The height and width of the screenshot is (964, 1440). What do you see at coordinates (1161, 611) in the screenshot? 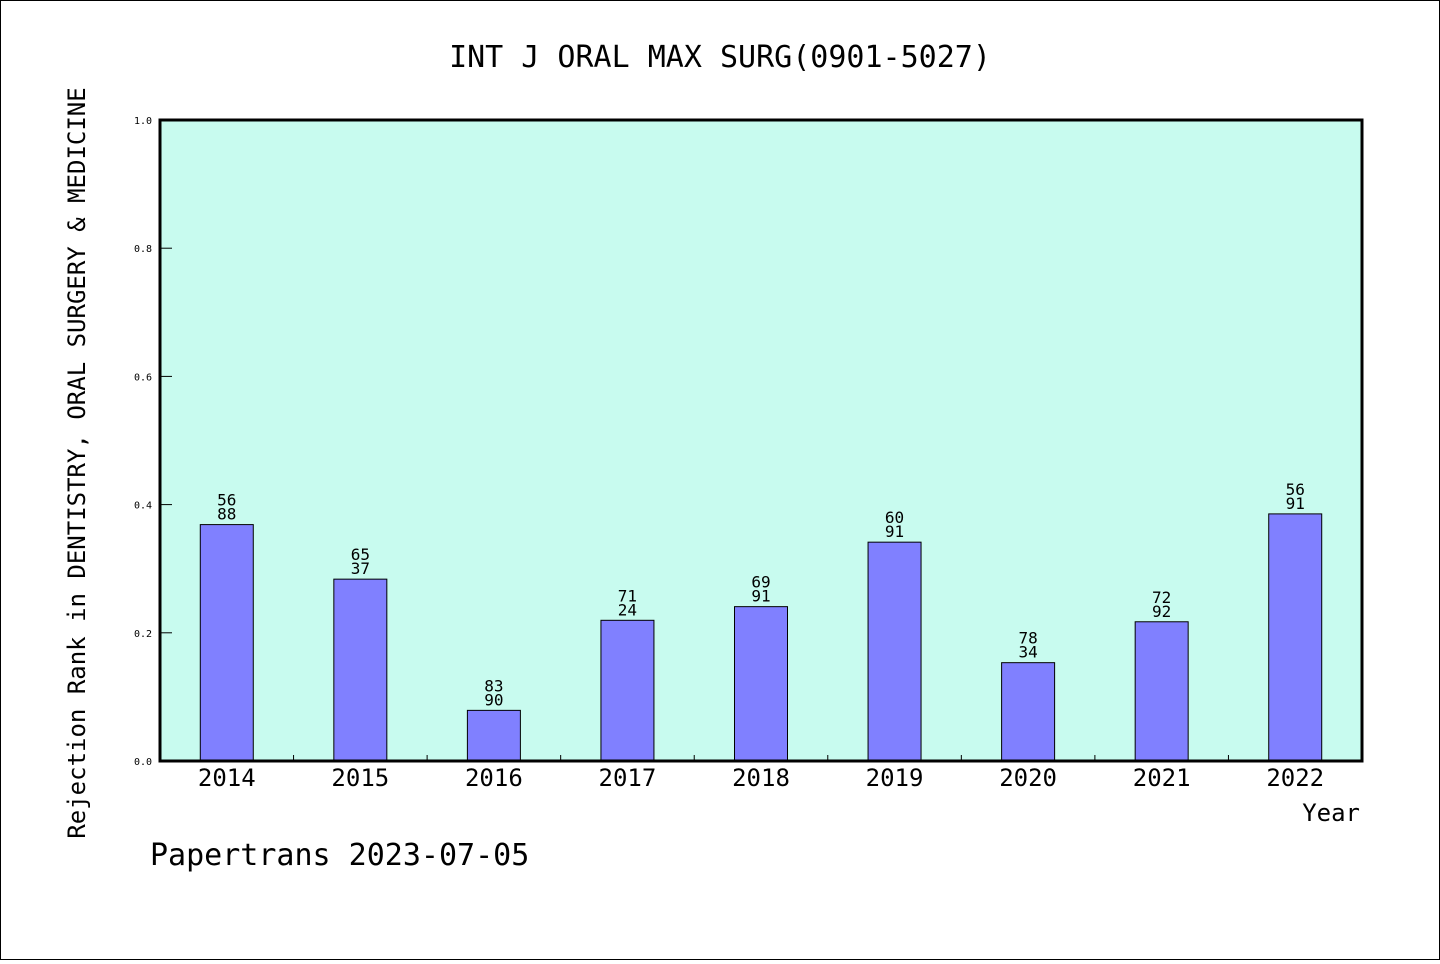
I see `bar-label-bottom: 92` at bounding box center [1161, 611].